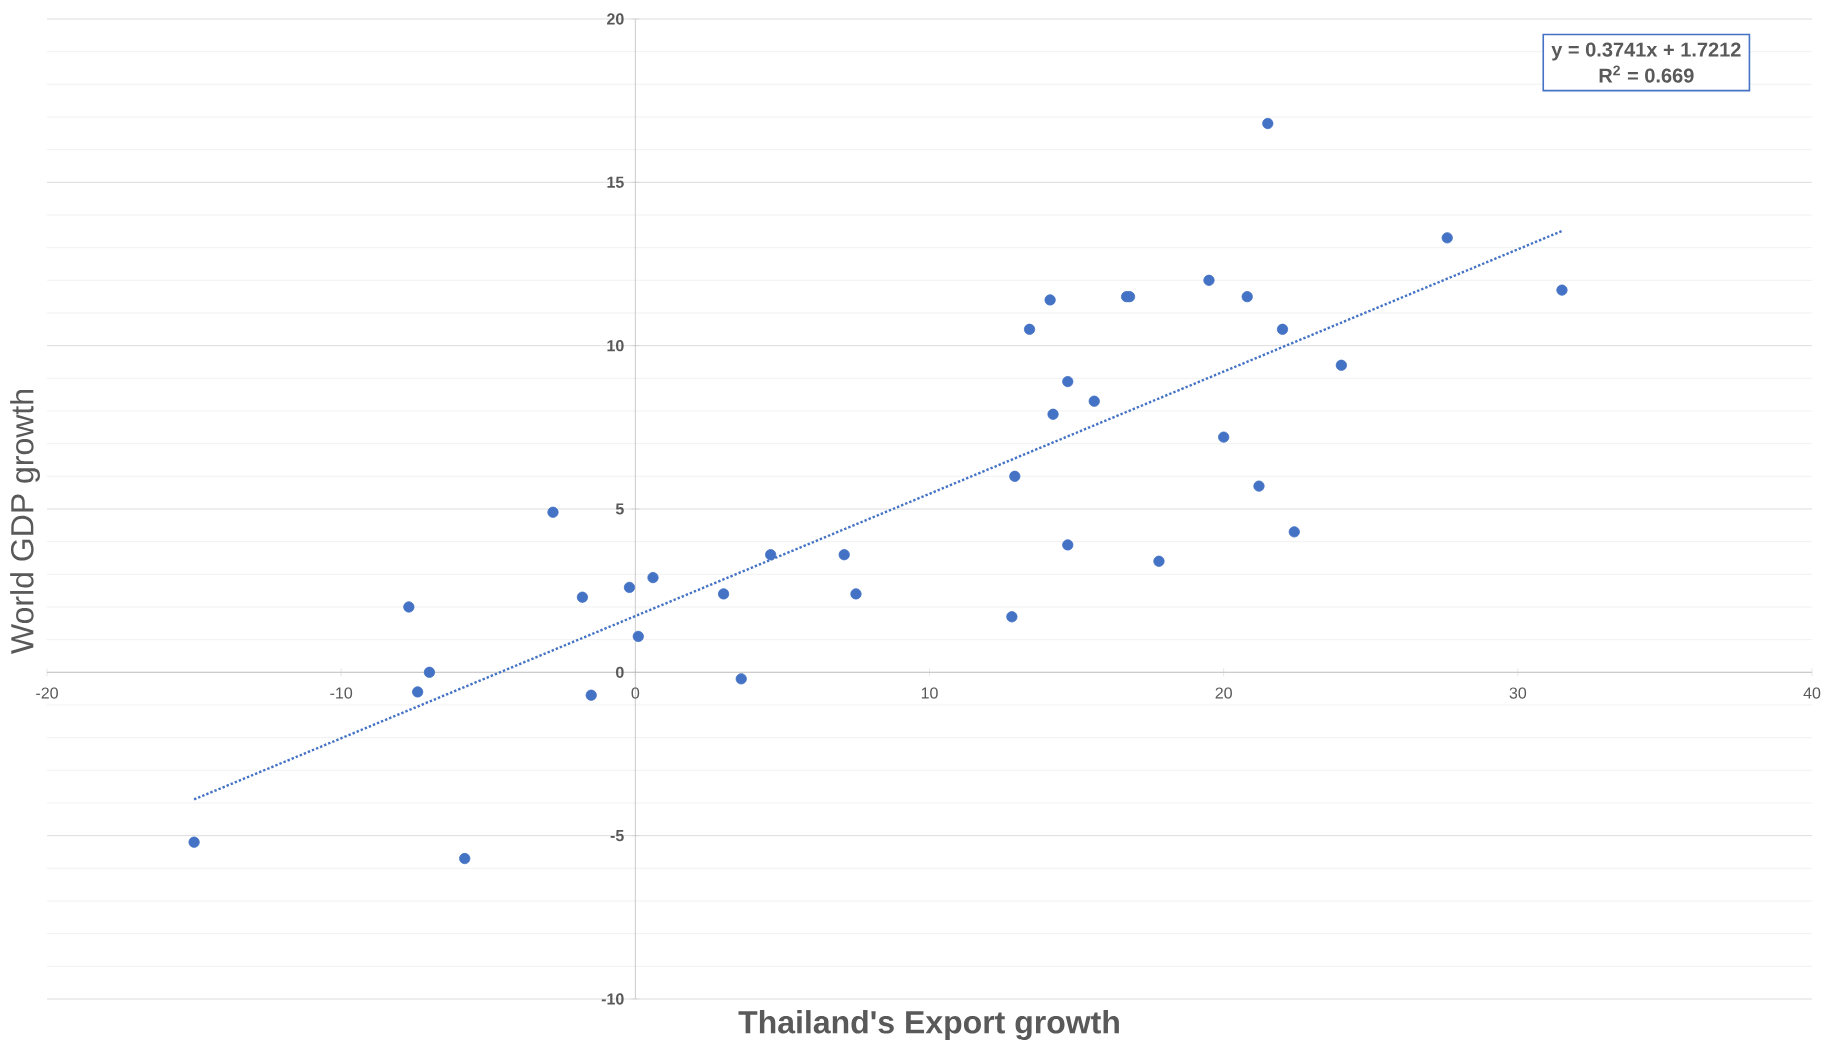 The height and width of the screenshot is (1054, 1841). What do you see at coordinates (615, 345) in the screenshot?
I see `y-tick-label: 10` at bounding box center [615, 345].